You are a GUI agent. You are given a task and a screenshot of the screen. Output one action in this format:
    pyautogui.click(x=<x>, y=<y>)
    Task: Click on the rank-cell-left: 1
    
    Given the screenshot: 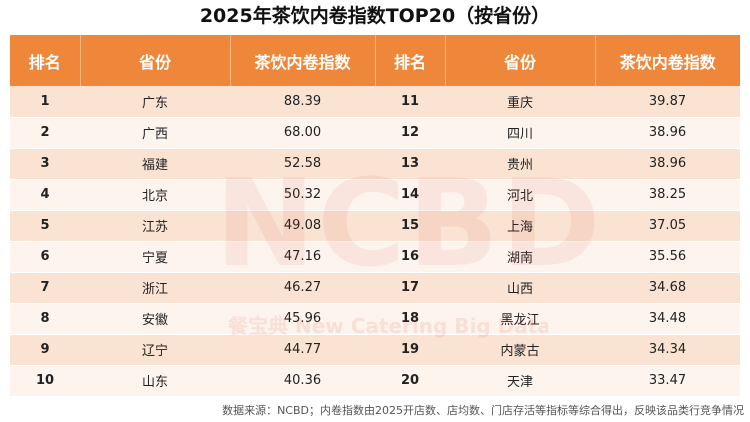 What is the action you would take?
    pyautogui.click(x=45, y=102)
    